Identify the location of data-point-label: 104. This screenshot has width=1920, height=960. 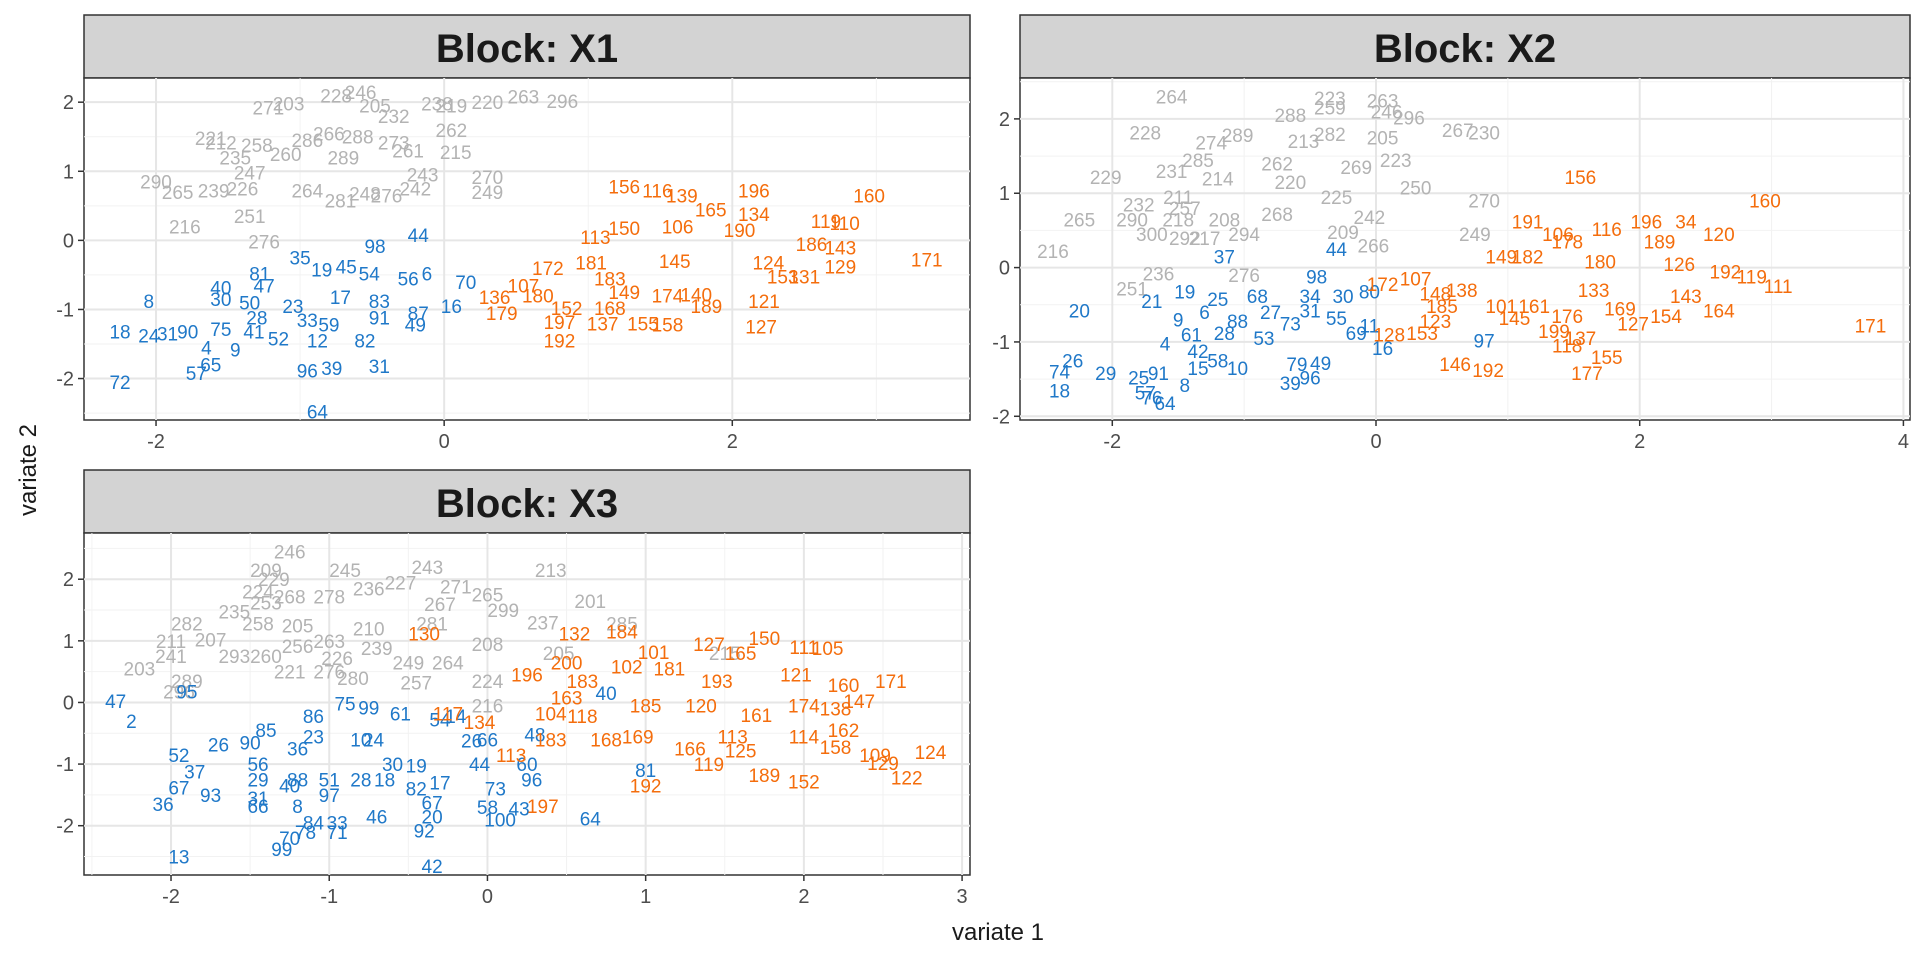
(551, 715).